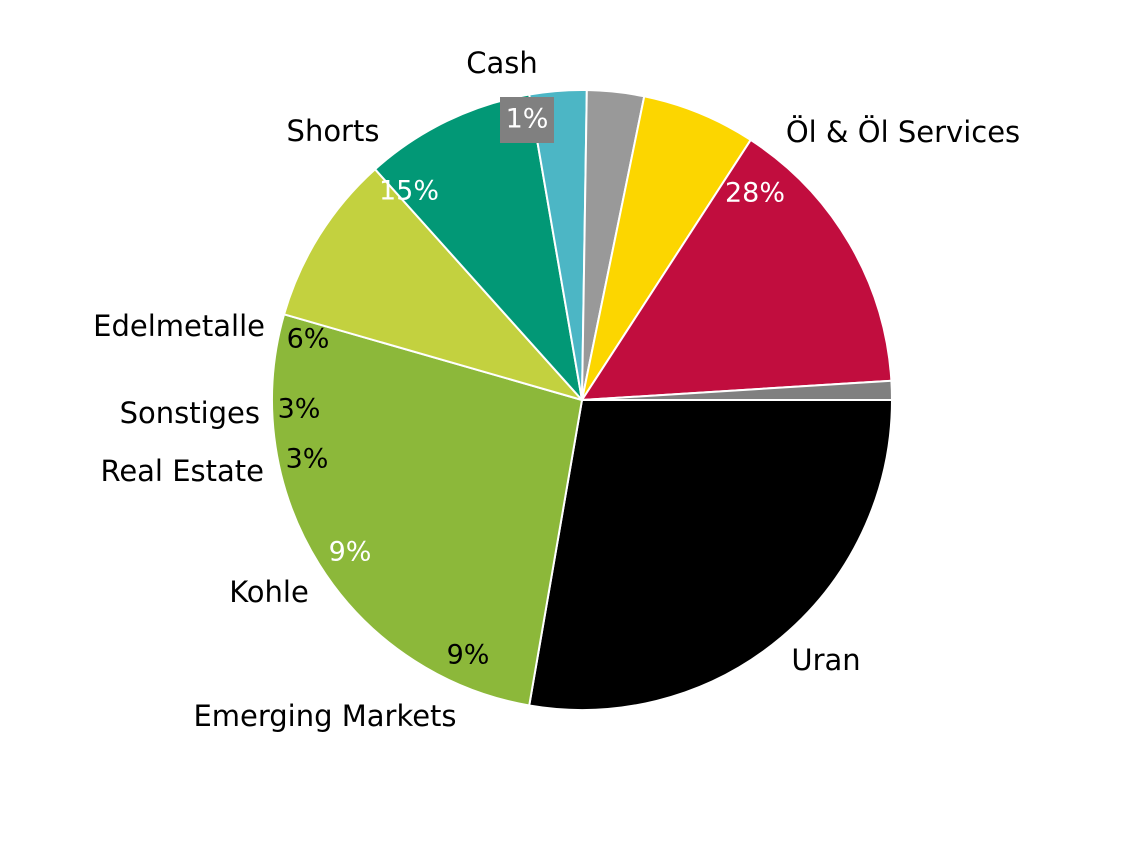 Image resolution: width=1125 pixels, height=844 pixels. I want to click on slice-label-emerging-markets: Emerging Markets, so click(324, 716).